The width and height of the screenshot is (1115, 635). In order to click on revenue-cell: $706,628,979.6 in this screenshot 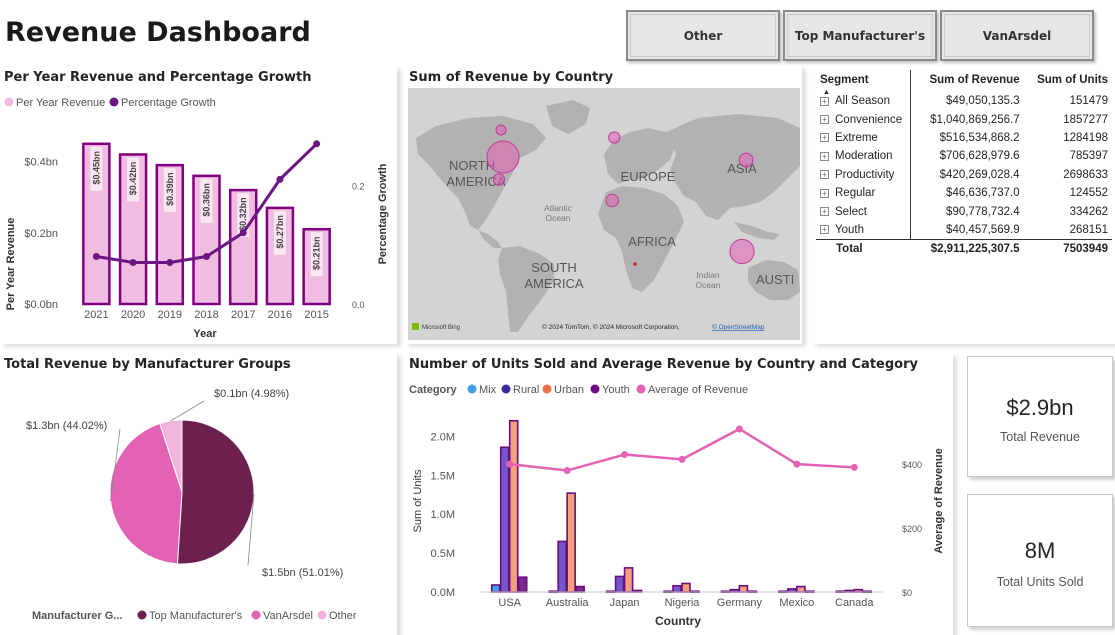, I will do `click(967, 156)`.